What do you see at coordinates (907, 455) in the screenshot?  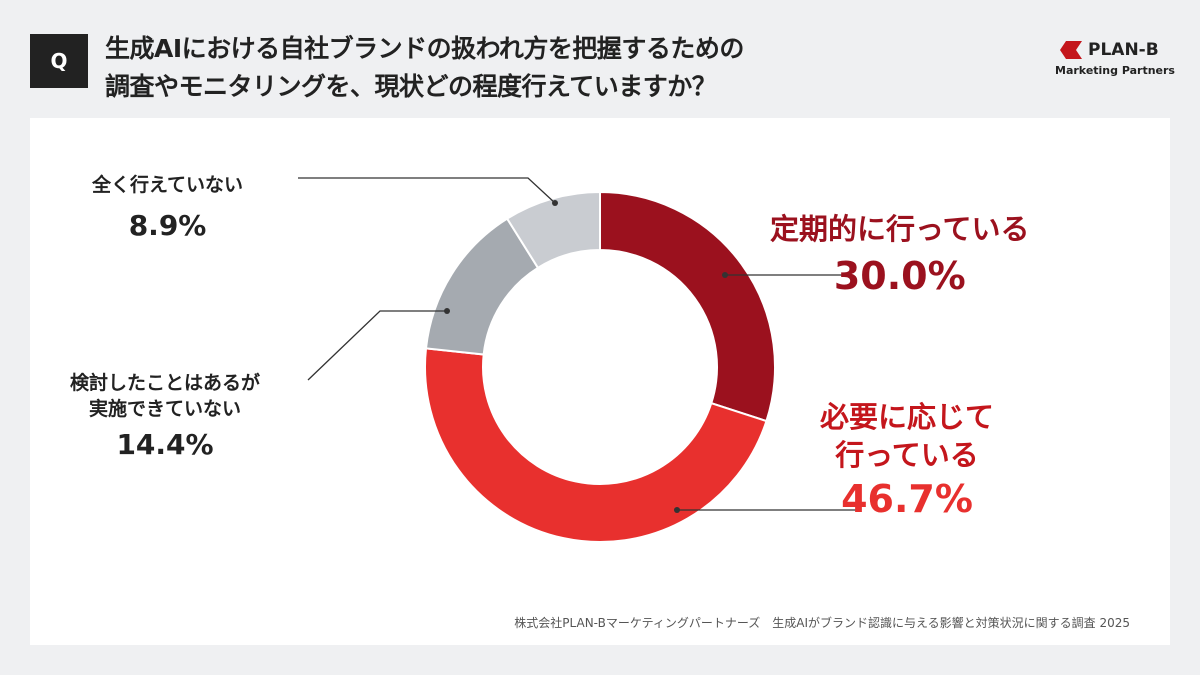 I see `label-text: 行っている` at bounding box center [907, 455].